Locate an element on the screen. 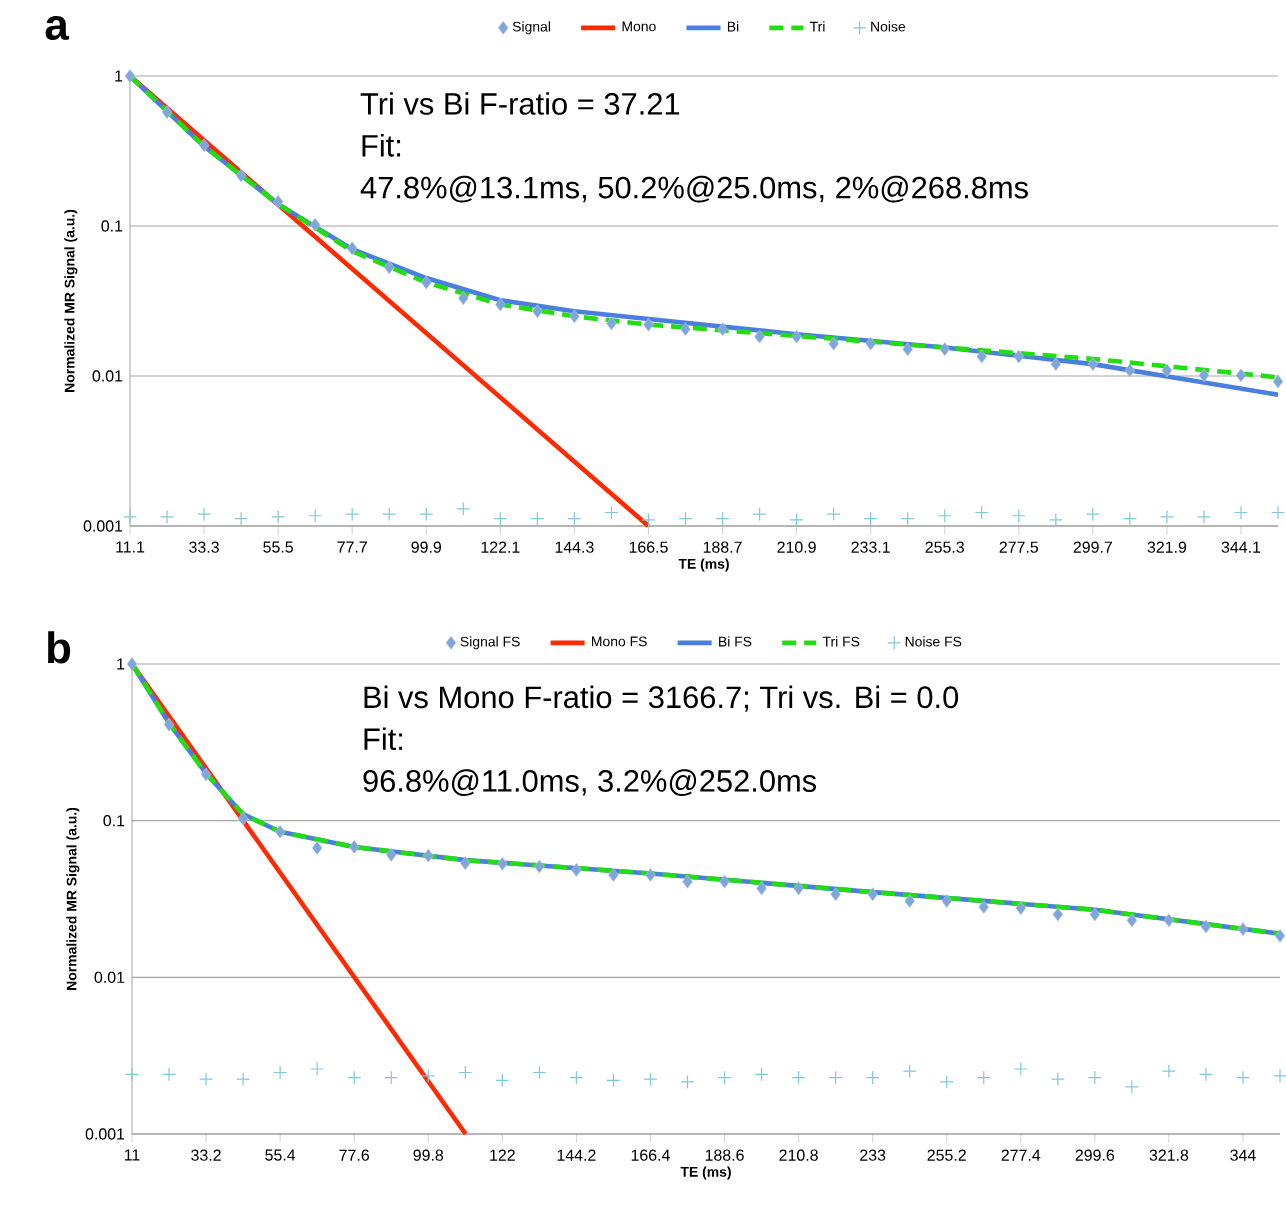 The height and width of the screenshot is (1208, 1286). annotation: Tri vs Bi F-ratio = 37.21 is located at coordinates (520, 103).